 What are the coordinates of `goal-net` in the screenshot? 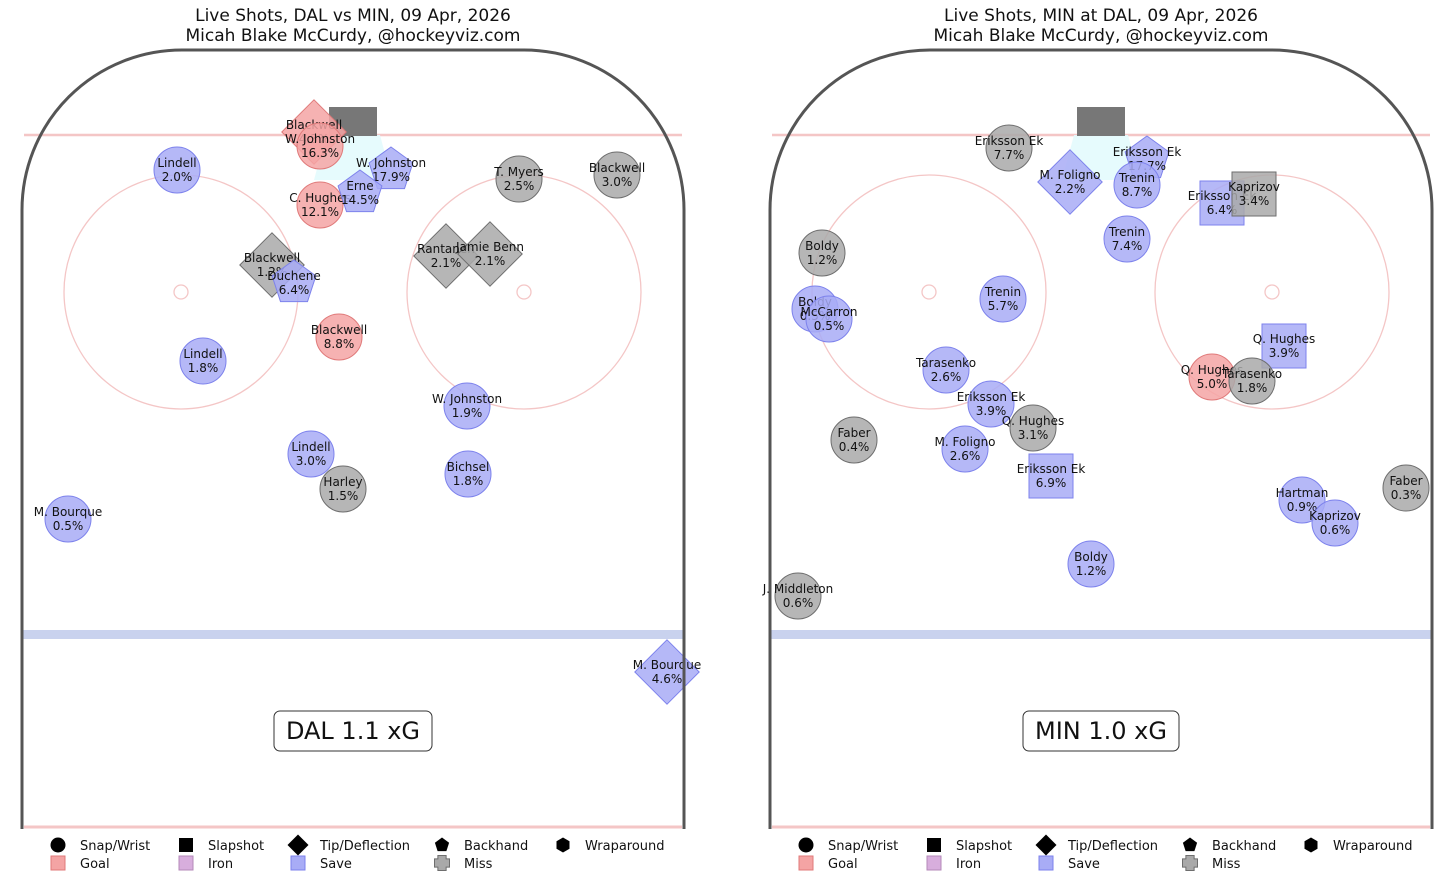 It's located at (1101, 121).